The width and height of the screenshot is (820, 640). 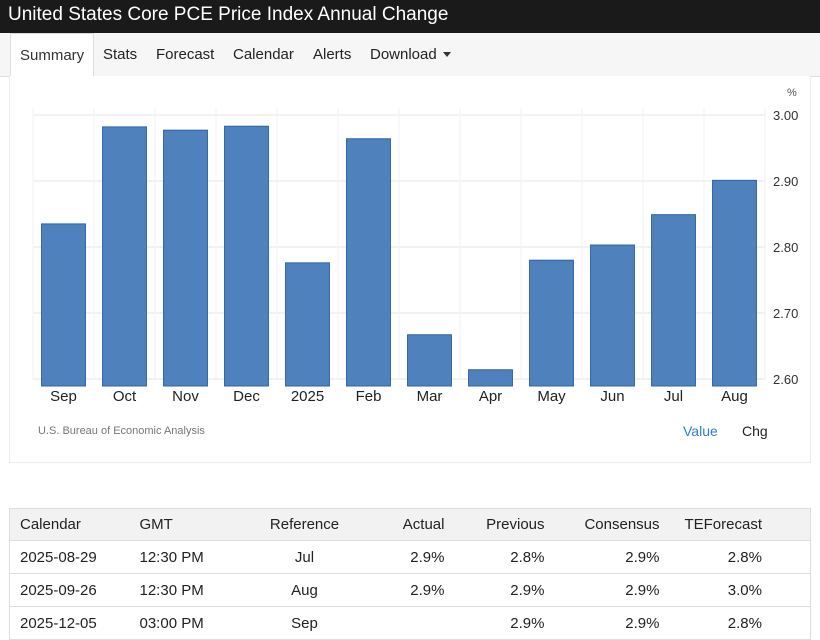 I want to click on x-tick-label: 2025, so click(x=307, y=396).